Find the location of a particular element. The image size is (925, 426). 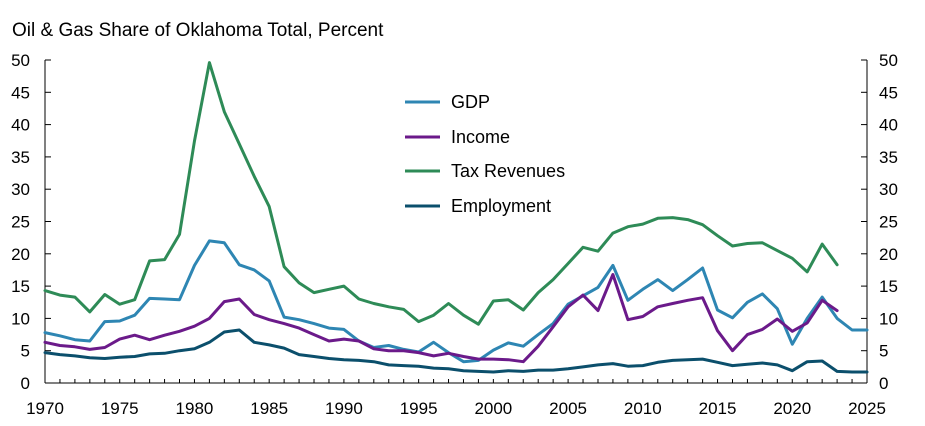

x-tick-label: 2005 is located at coordinates (568, 408).